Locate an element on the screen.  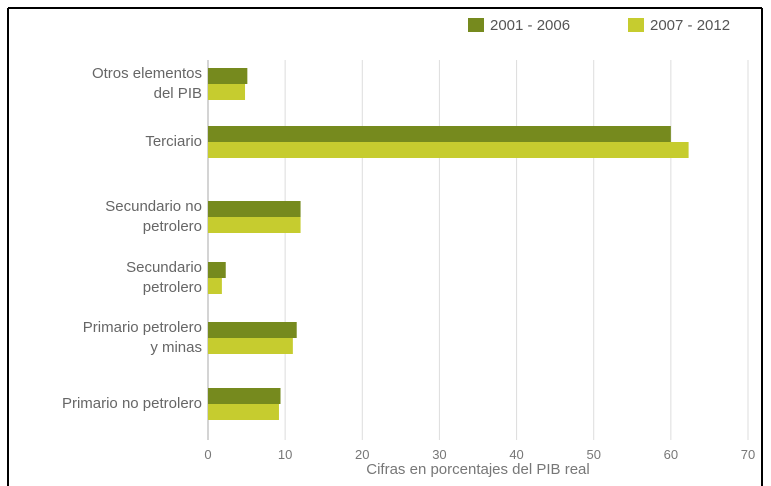
x-tick-label: 50 is located at coordinates (593, 454).